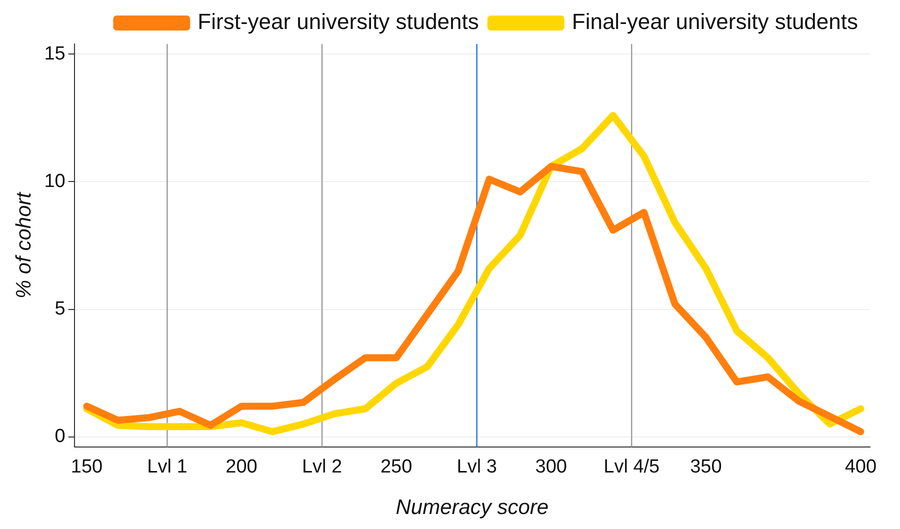 The height and width of the screenshot is (529, 900). Describe the element at coordinates (338, 21) in the screenshot. I see `legend-label: First-year university students` at that location.